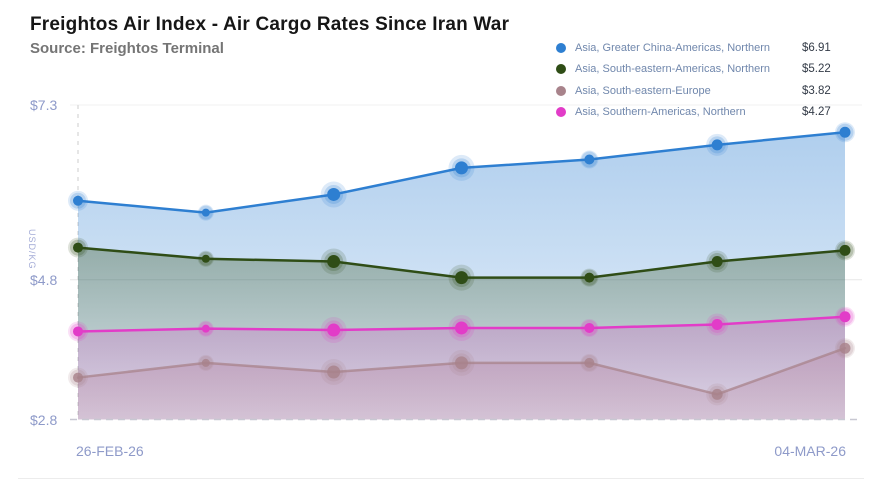  Describe the element at coordinates (441, 478) in the screenshot. I see `bottom-divider` at that location.